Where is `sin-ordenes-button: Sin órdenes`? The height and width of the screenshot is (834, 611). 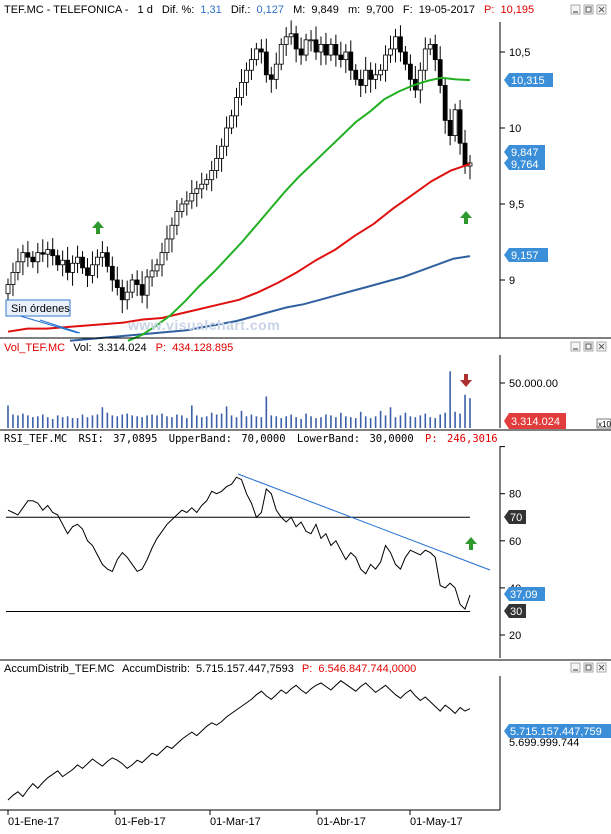 sin-ordenes-button: Sin órdenes is located at coordinates (38, 308).